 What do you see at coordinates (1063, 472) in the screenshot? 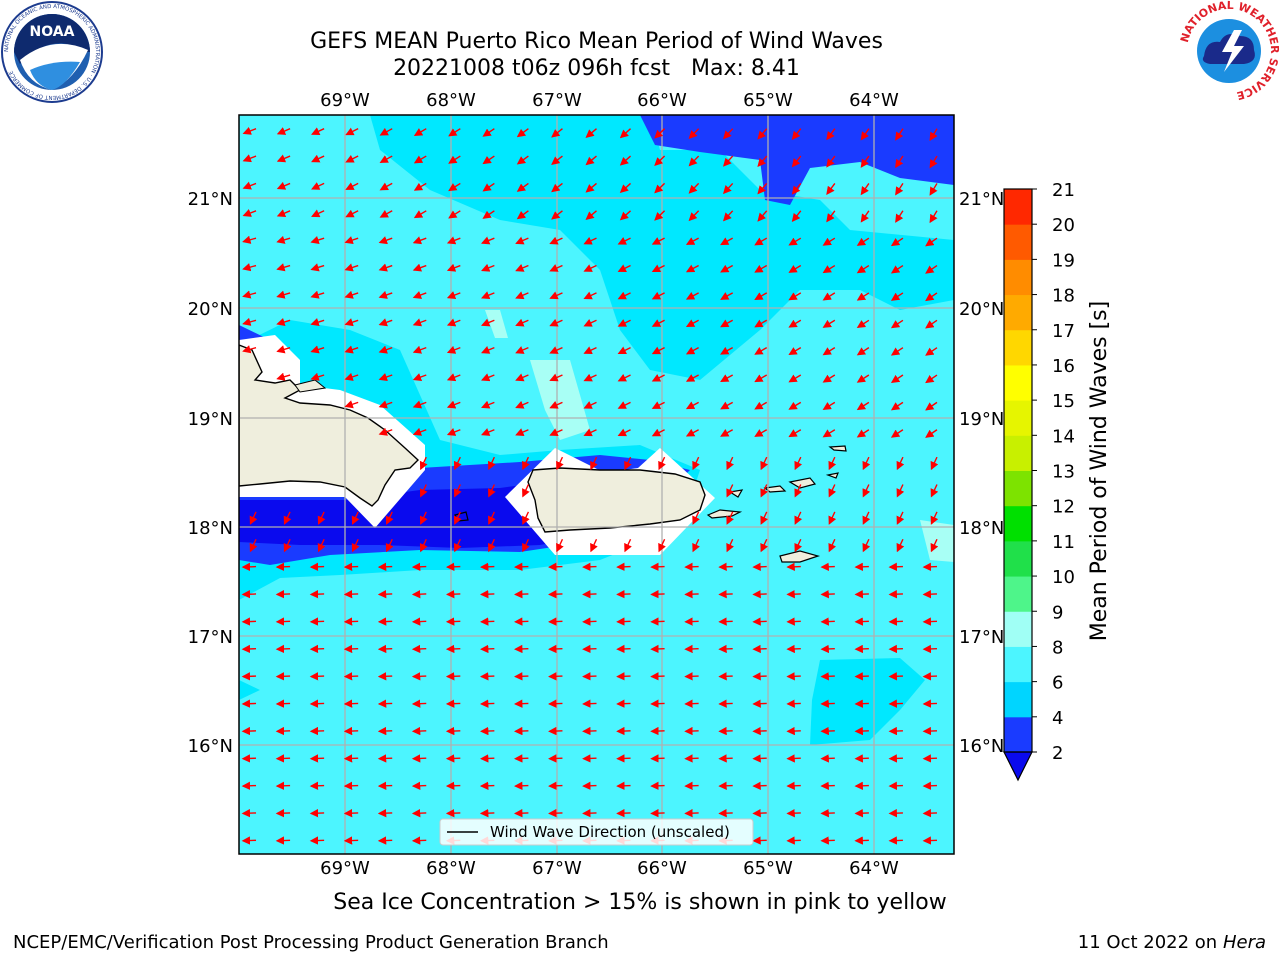
I see `colorbar-tick-label: 13` at bounding box center [1063, 472].